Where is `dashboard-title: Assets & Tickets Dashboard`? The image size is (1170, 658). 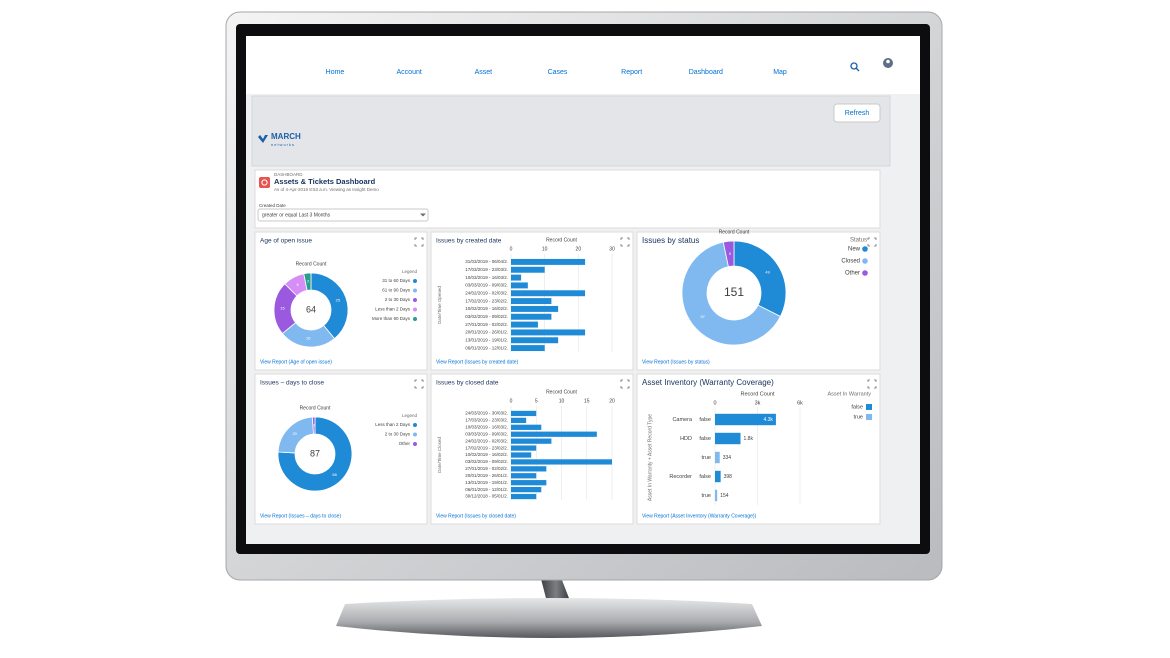
dashboard-title: Assets & Tickets Dashboard is located at coordinates (325, 181).